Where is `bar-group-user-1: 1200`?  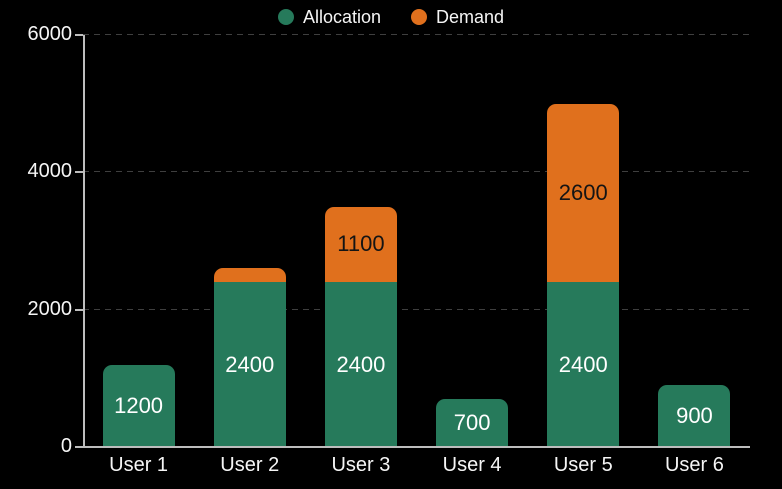 bar-group-user-1: 1200 is located at coordinates (138, 241).